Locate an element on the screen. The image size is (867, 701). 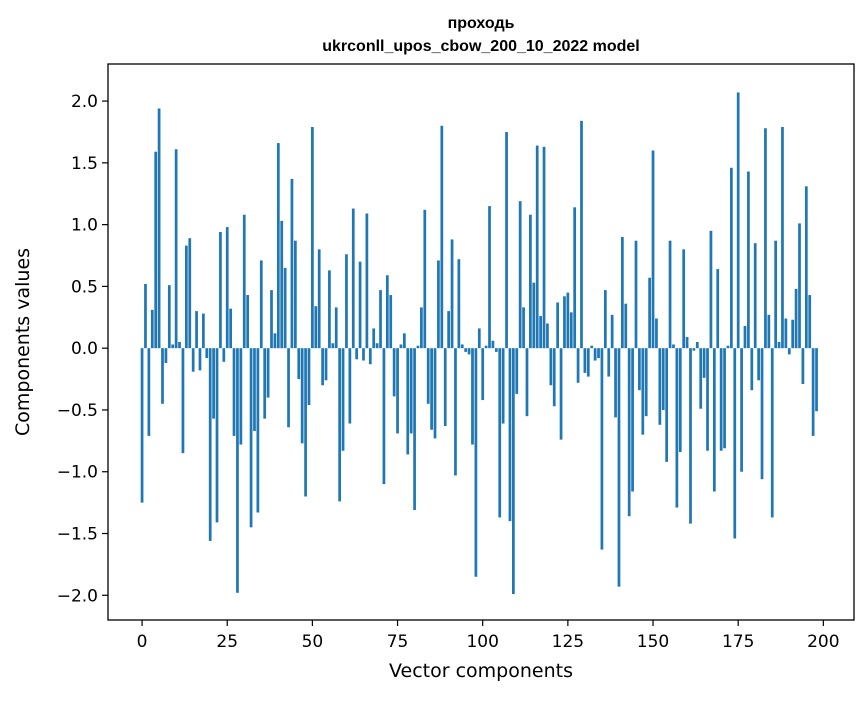
x-tick-label: 100 is located at coordinates (482, 642).